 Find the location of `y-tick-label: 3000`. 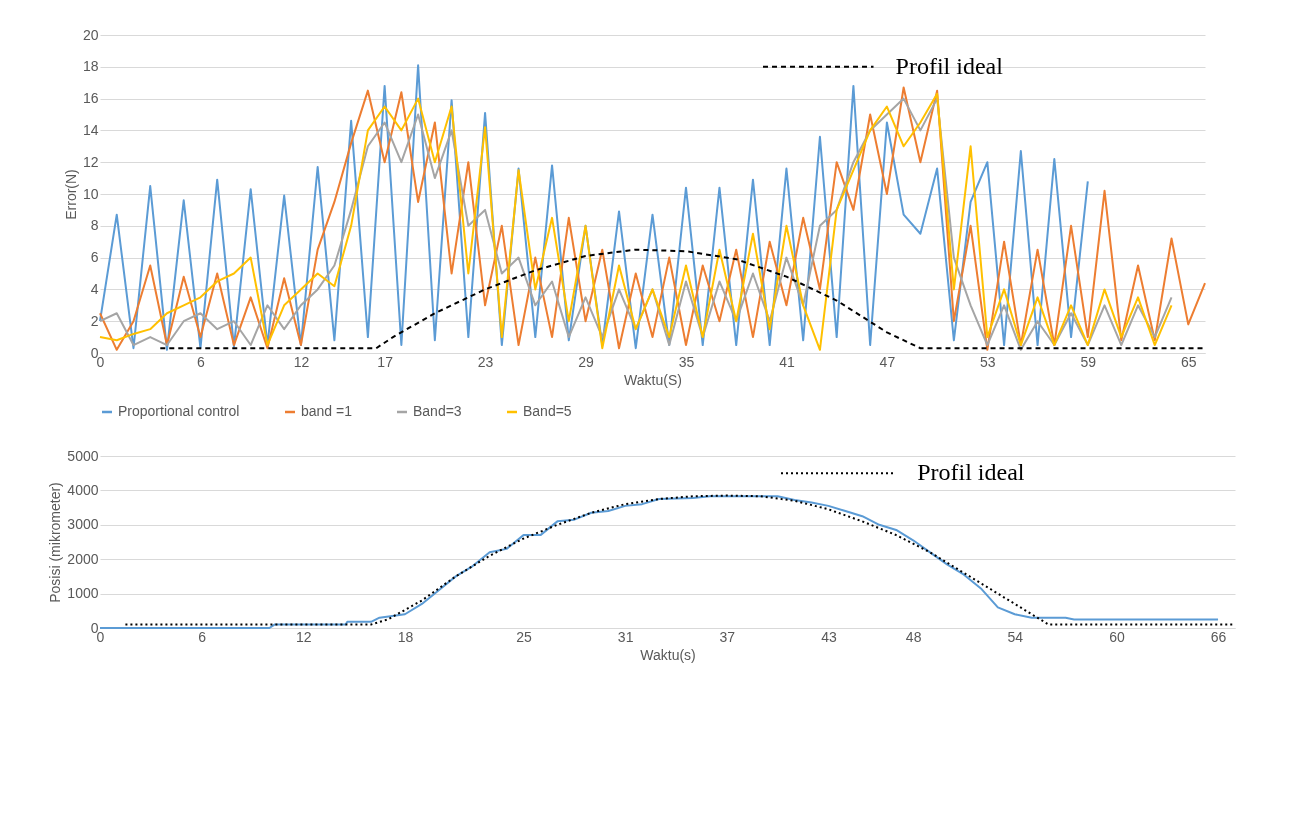

y-tick-label: 3000 is located at coordinates (83, 524).